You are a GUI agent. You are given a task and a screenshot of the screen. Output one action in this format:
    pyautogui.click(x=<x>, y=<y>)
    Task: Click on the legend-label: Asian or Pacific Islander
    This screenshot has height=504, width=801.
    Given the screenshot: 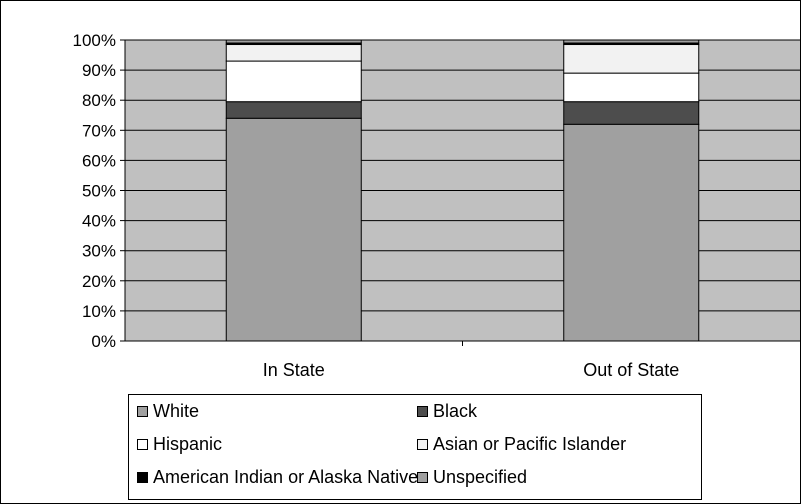 What is the action you would take?
    pyautogui.click(x=530, y=444)
    